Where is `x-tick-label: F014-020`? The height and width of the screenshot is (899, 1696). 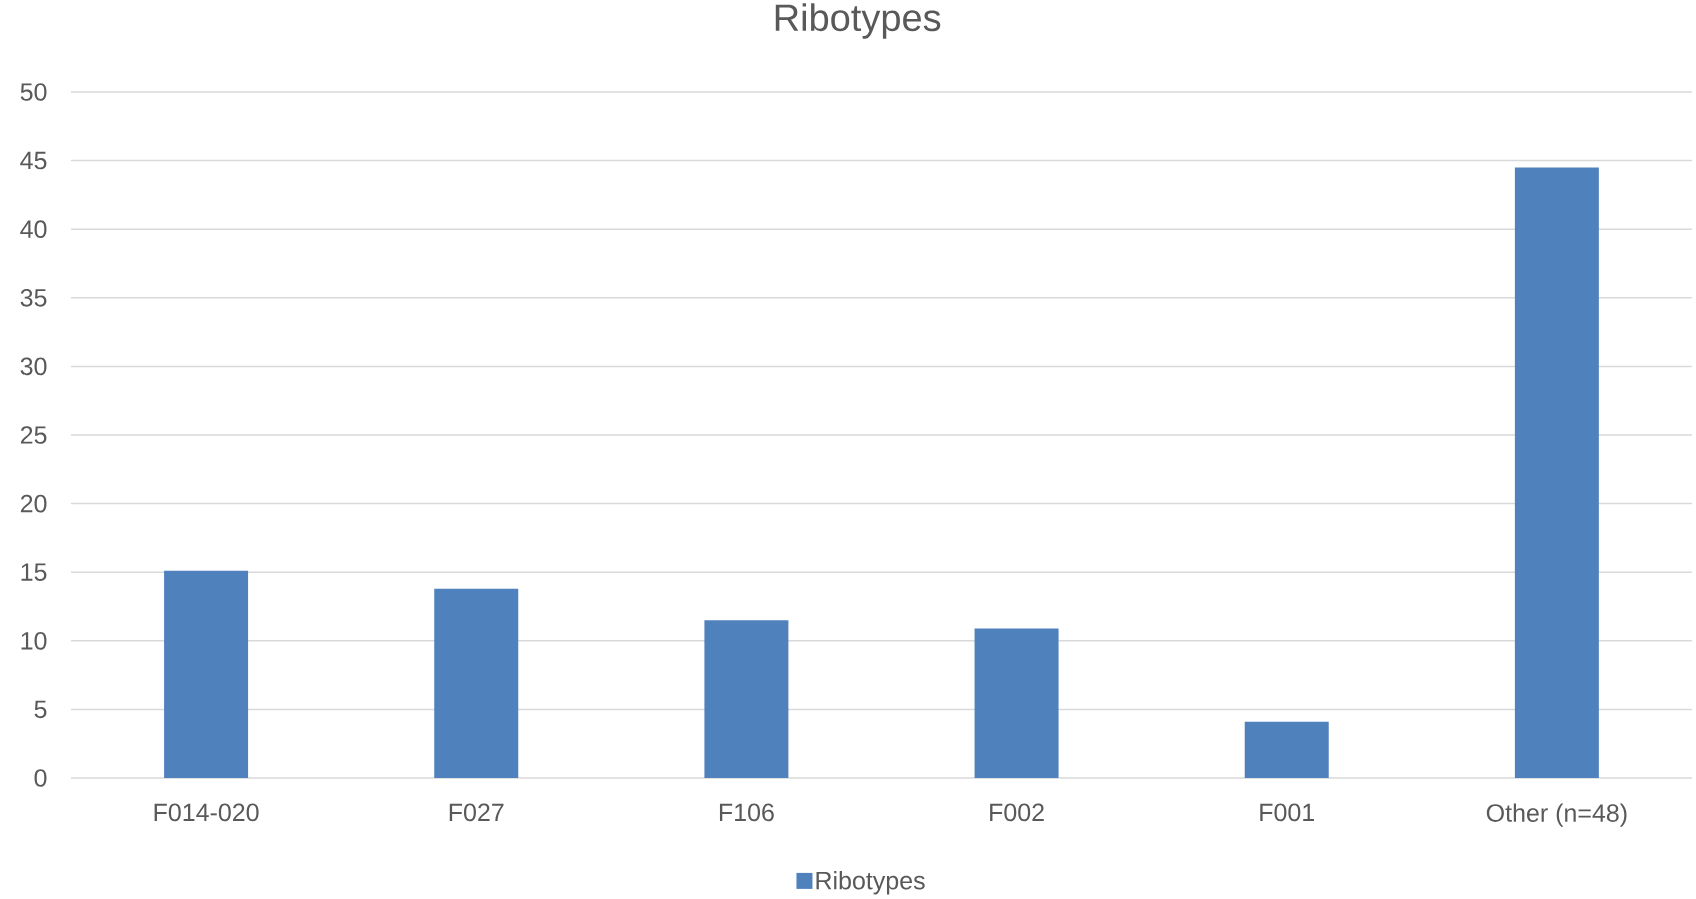 x-tick-label: F014-020 is located at coordinates (206, 812).